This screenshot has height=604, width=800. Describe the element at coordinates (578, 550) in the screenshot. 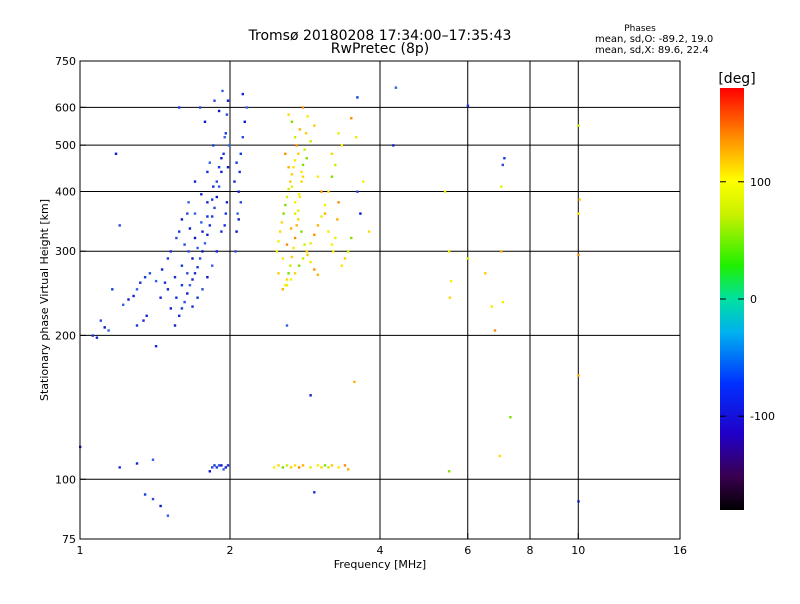

I see `x-tick-label: 10` at that location.